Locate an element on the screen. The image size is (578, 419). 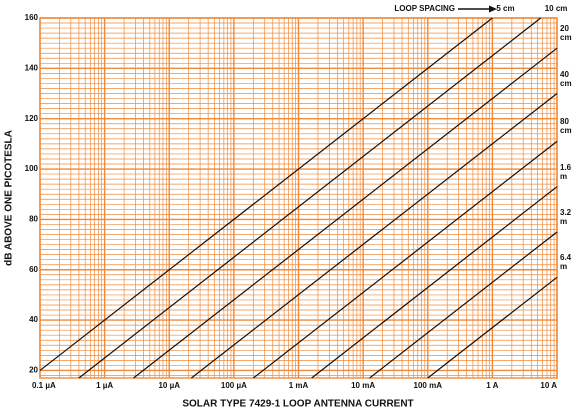
series-label: 1.6 m is located at coordinates (566, 171).